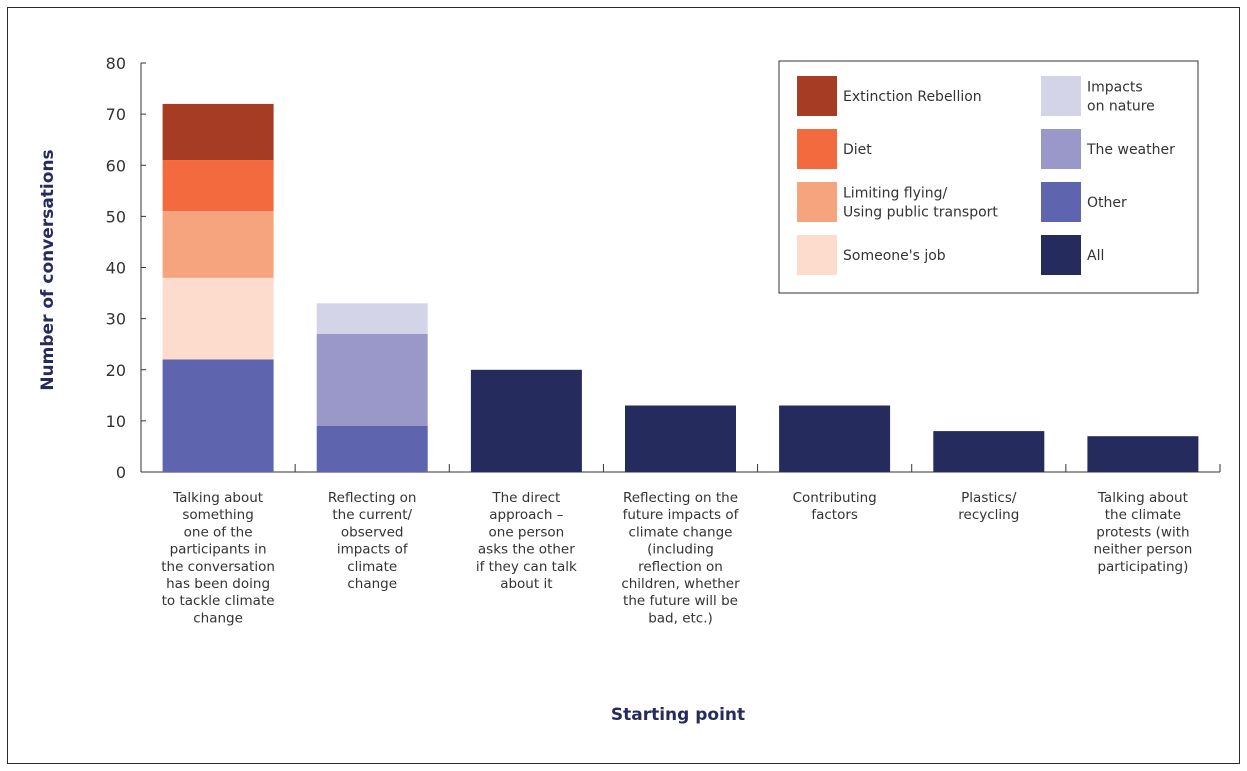 Image resolution: width=1247 pixels, height=771 pixels. Describe the element at coordinates (116, 421) in the screenshot. I see `y-tick-label: 10` at that location.